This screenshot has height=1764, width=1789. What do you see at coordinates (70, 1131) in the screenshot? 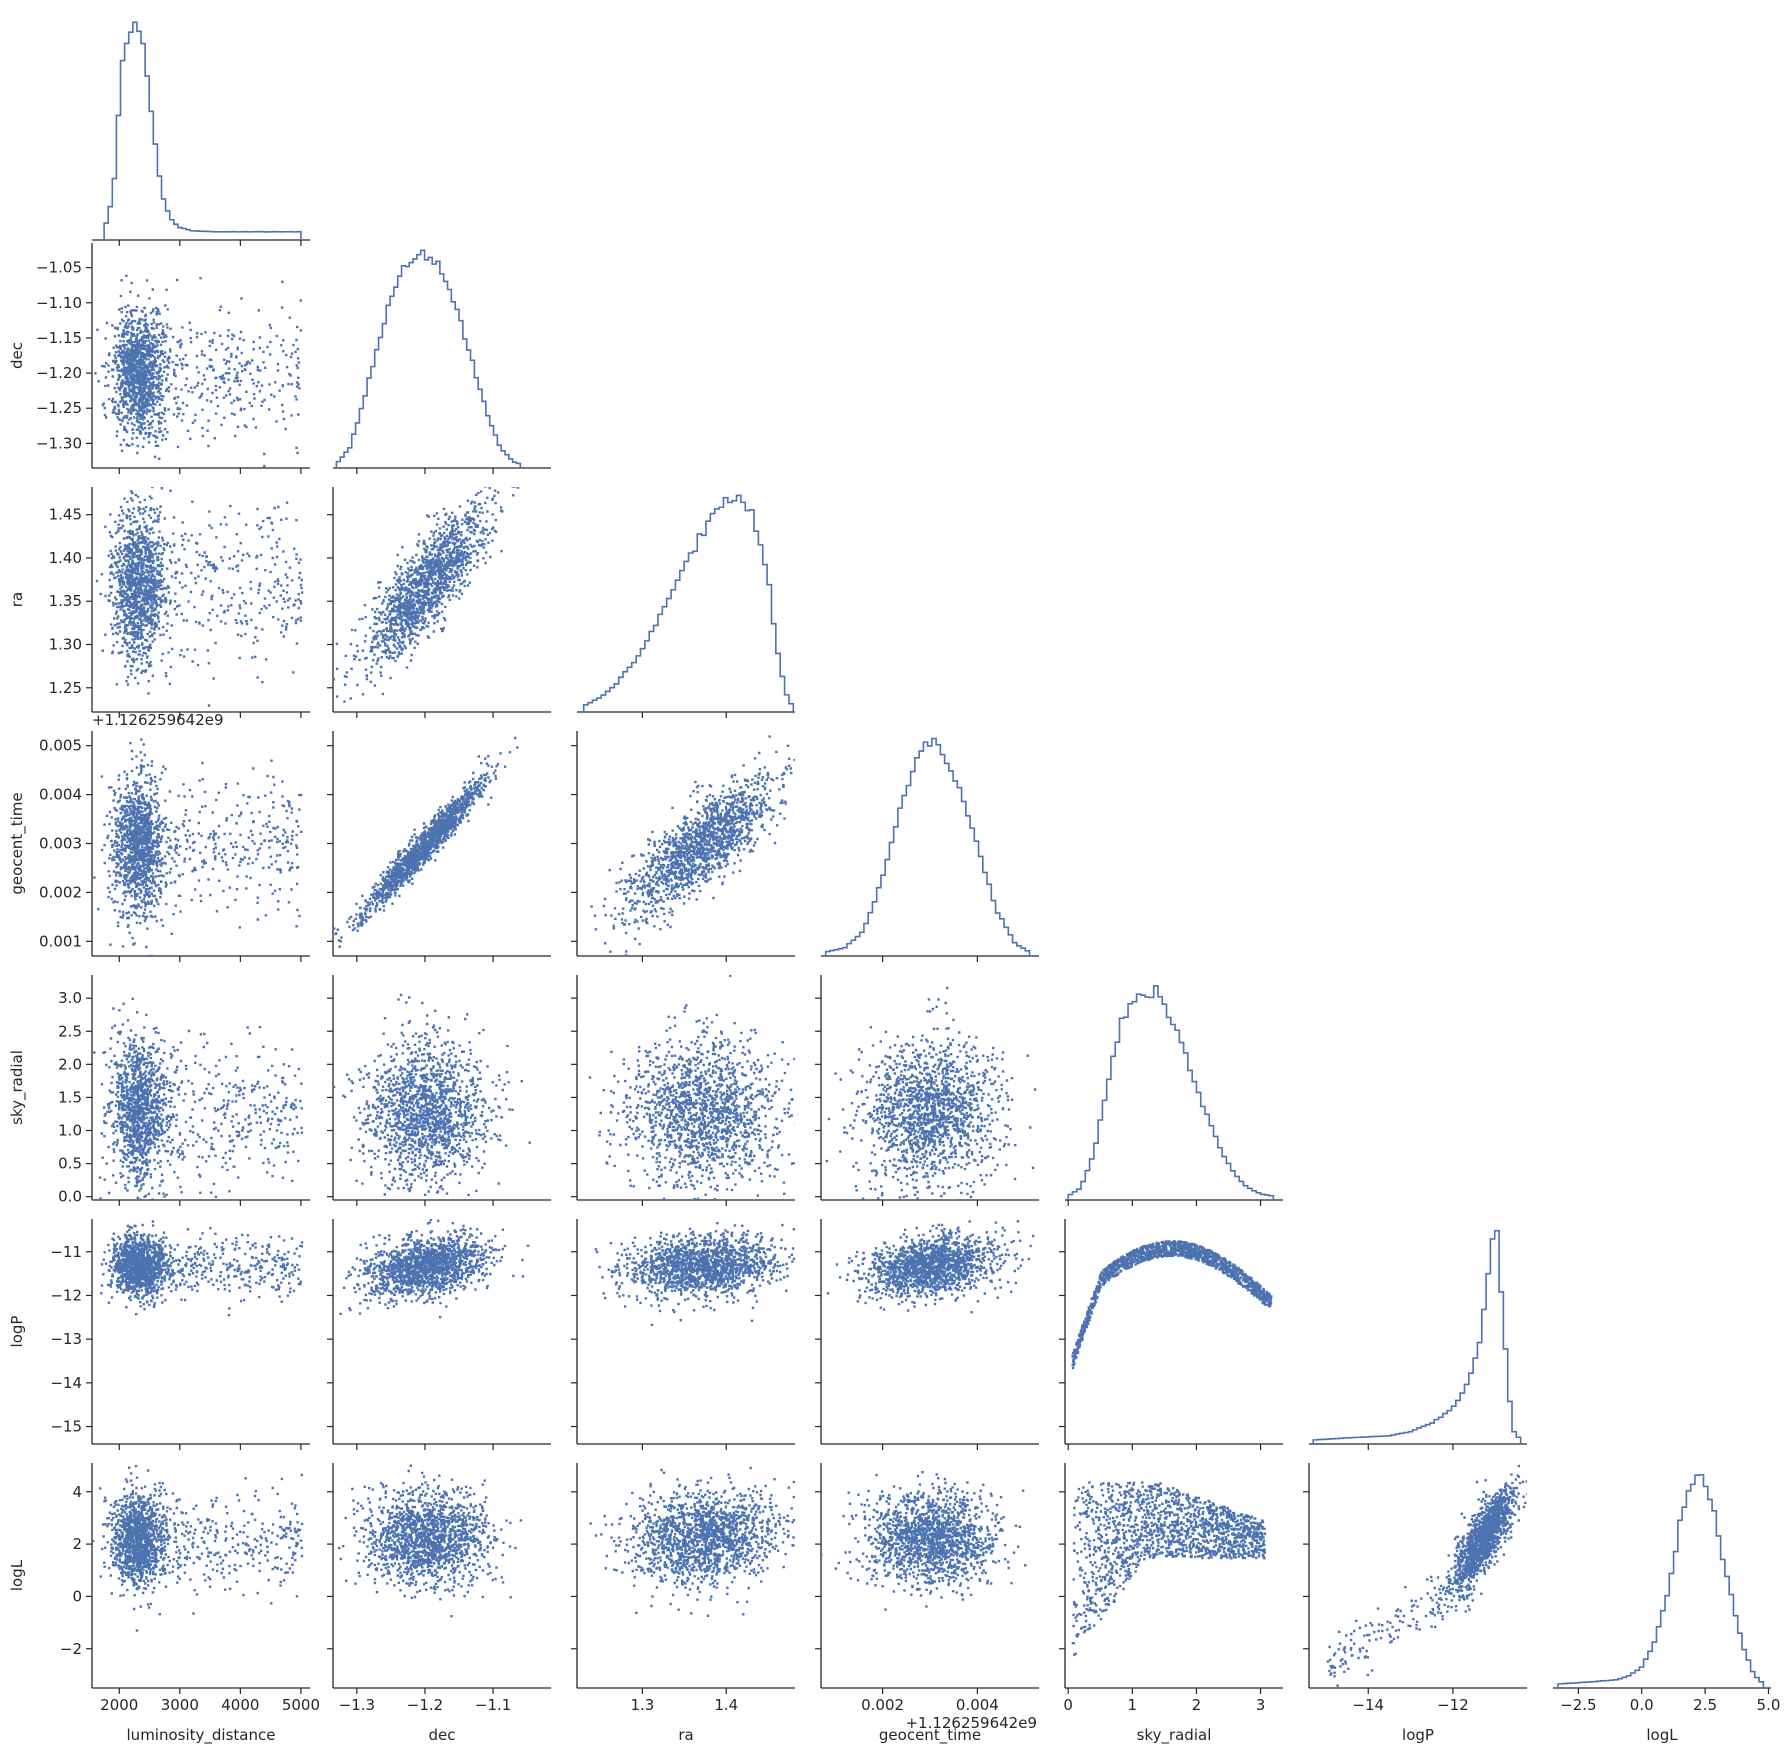
I see `y-tick-label: 1.0` at bounding box center [70, 1131].